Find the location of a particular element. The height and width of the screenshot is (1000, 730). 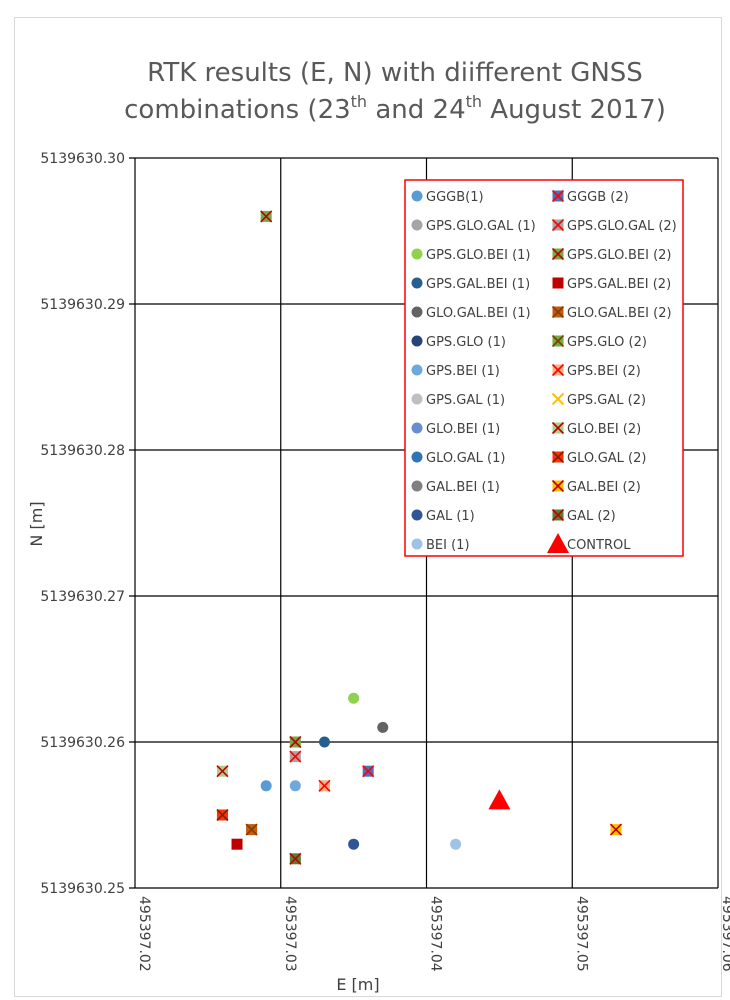

x-tick-label: 495397.04 is located at coordinates (436, 934).